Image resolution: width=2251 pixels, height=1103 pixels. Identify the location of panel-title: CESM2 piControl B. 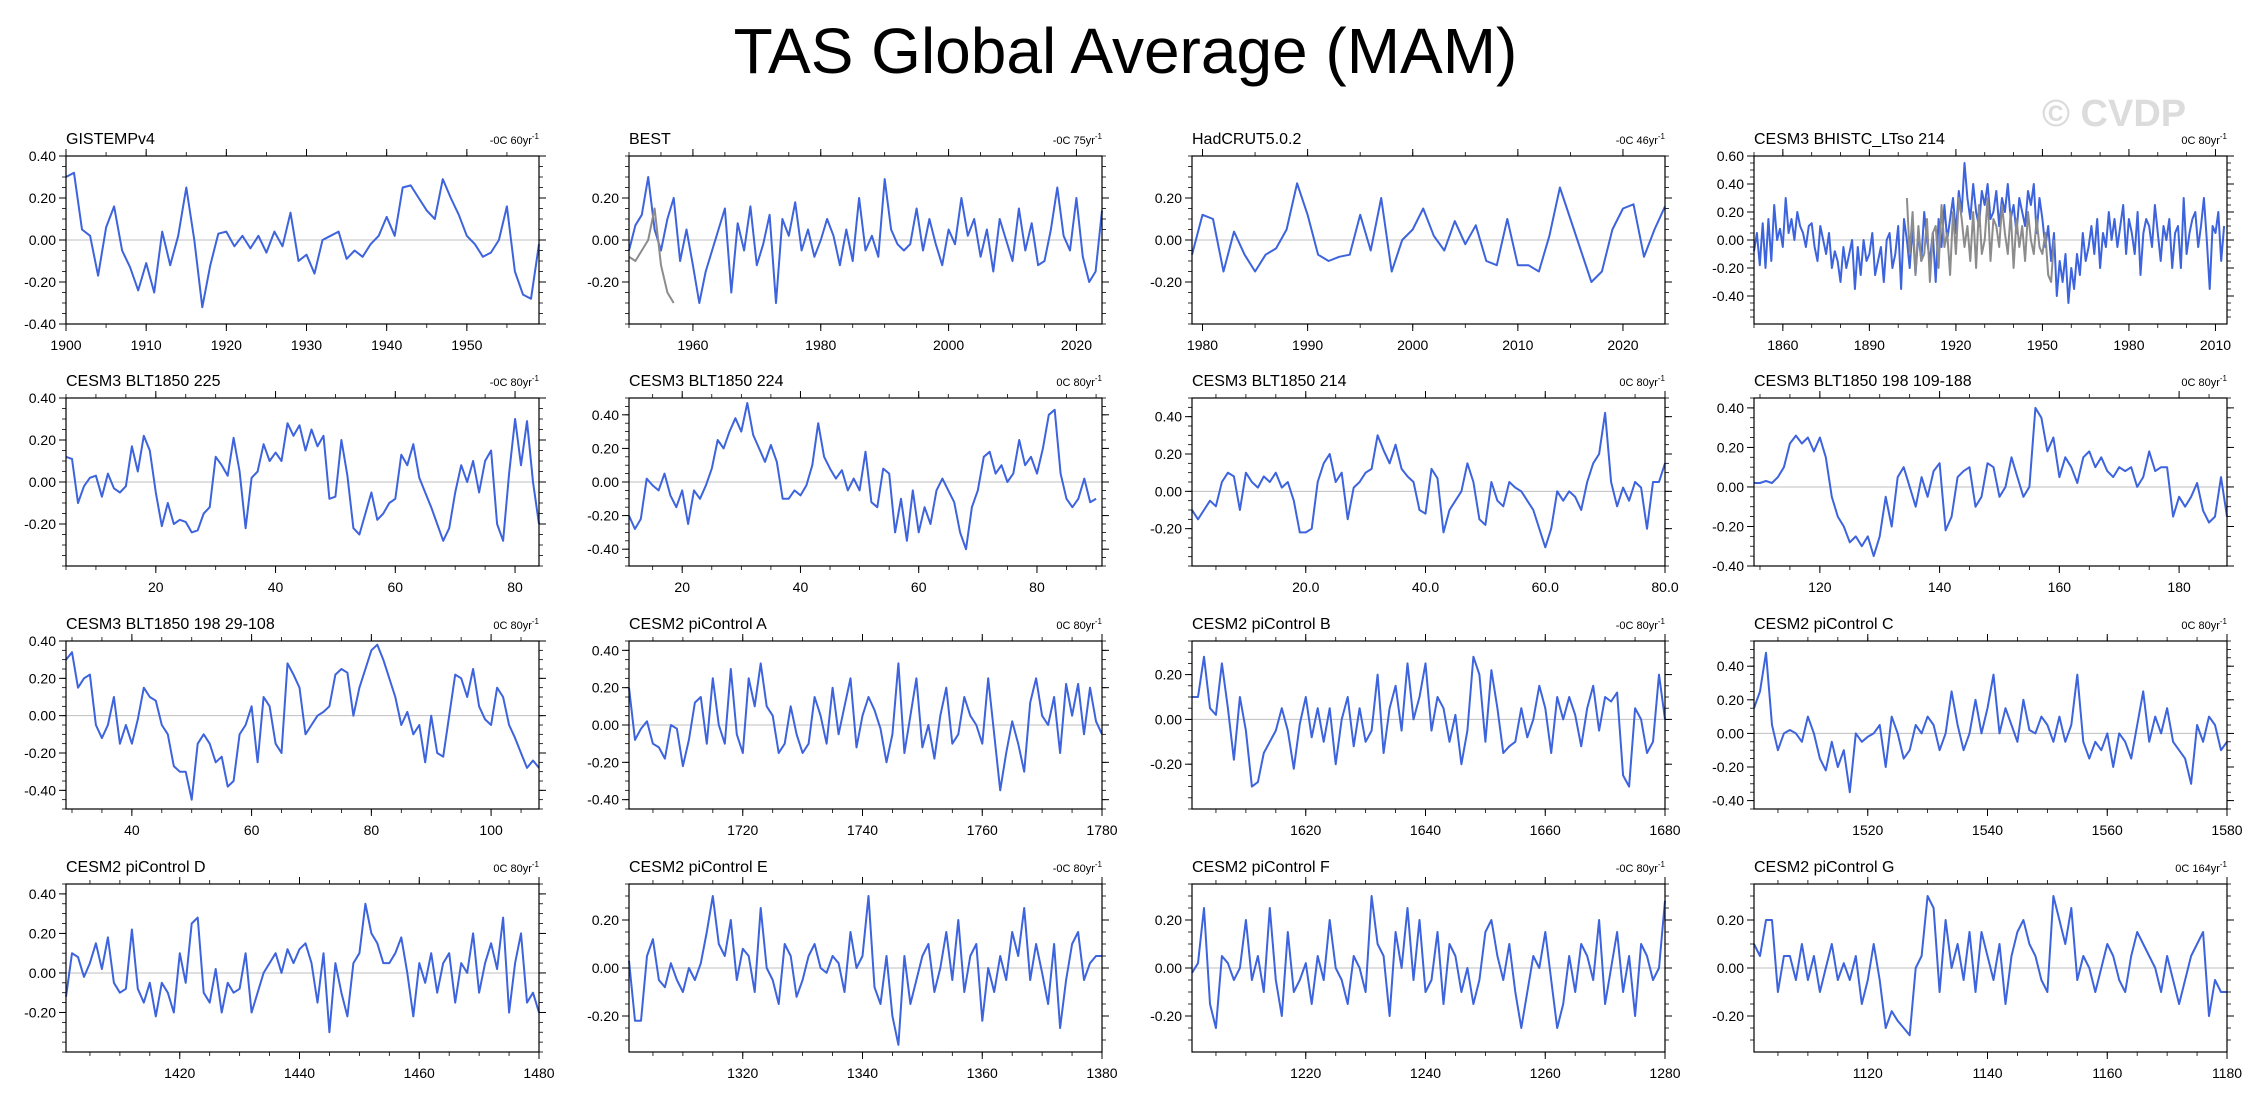
(1261, 624).